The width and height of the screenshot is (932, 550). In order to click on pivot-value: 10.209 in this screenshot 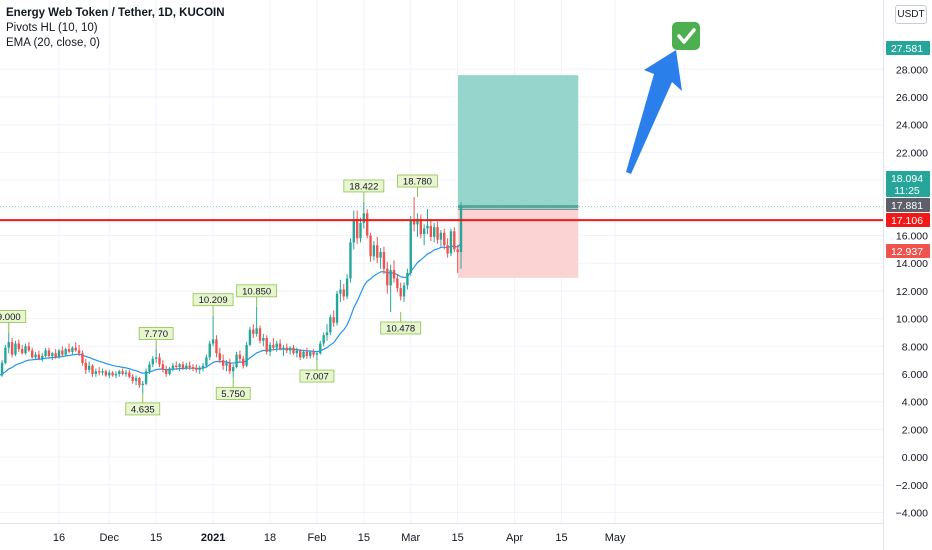, I will do `click(213, 300)`.